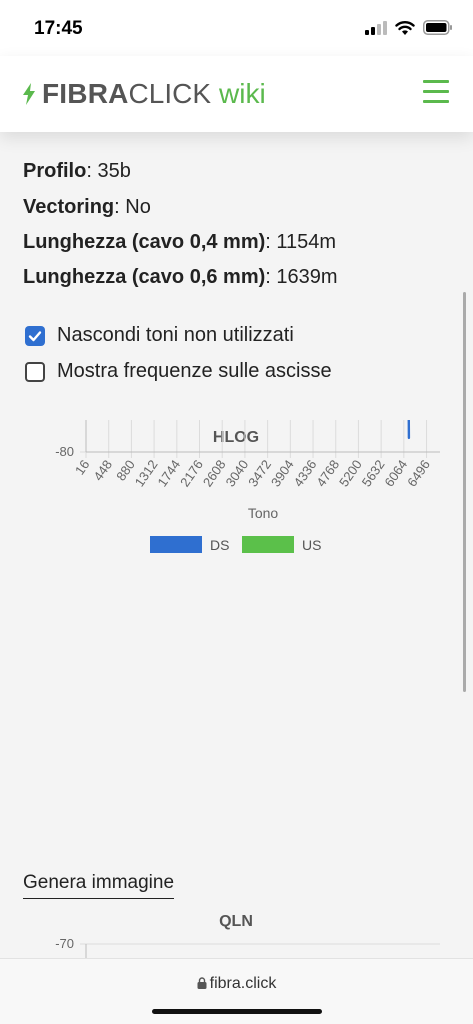 This screenshot has height=1024, width=473. I want to click on checkmark-icon, so click(35, 336).